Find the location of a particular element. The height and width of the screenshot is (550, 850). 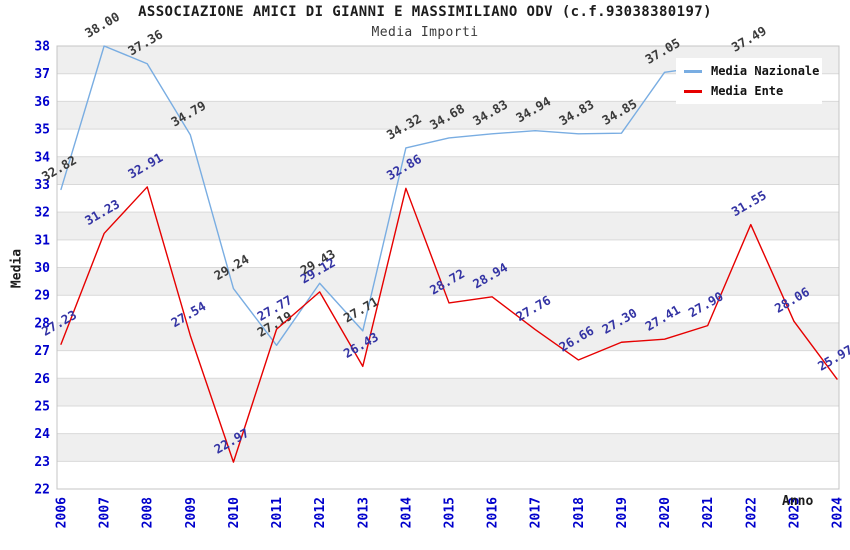

svg-text: 2021 is located at coordinates (708, 512).